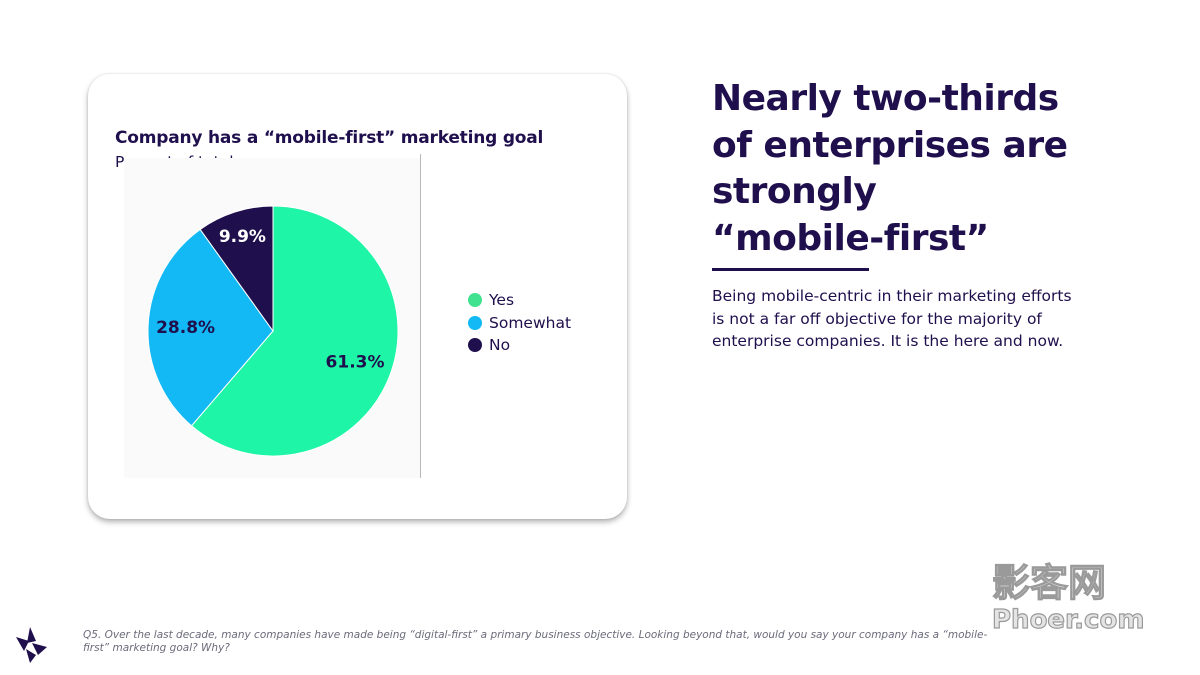 The image size is (1200, 675). Describe the element at coordinates (236, 269) in the screenshot. I see `pie-slice-no` at that location.